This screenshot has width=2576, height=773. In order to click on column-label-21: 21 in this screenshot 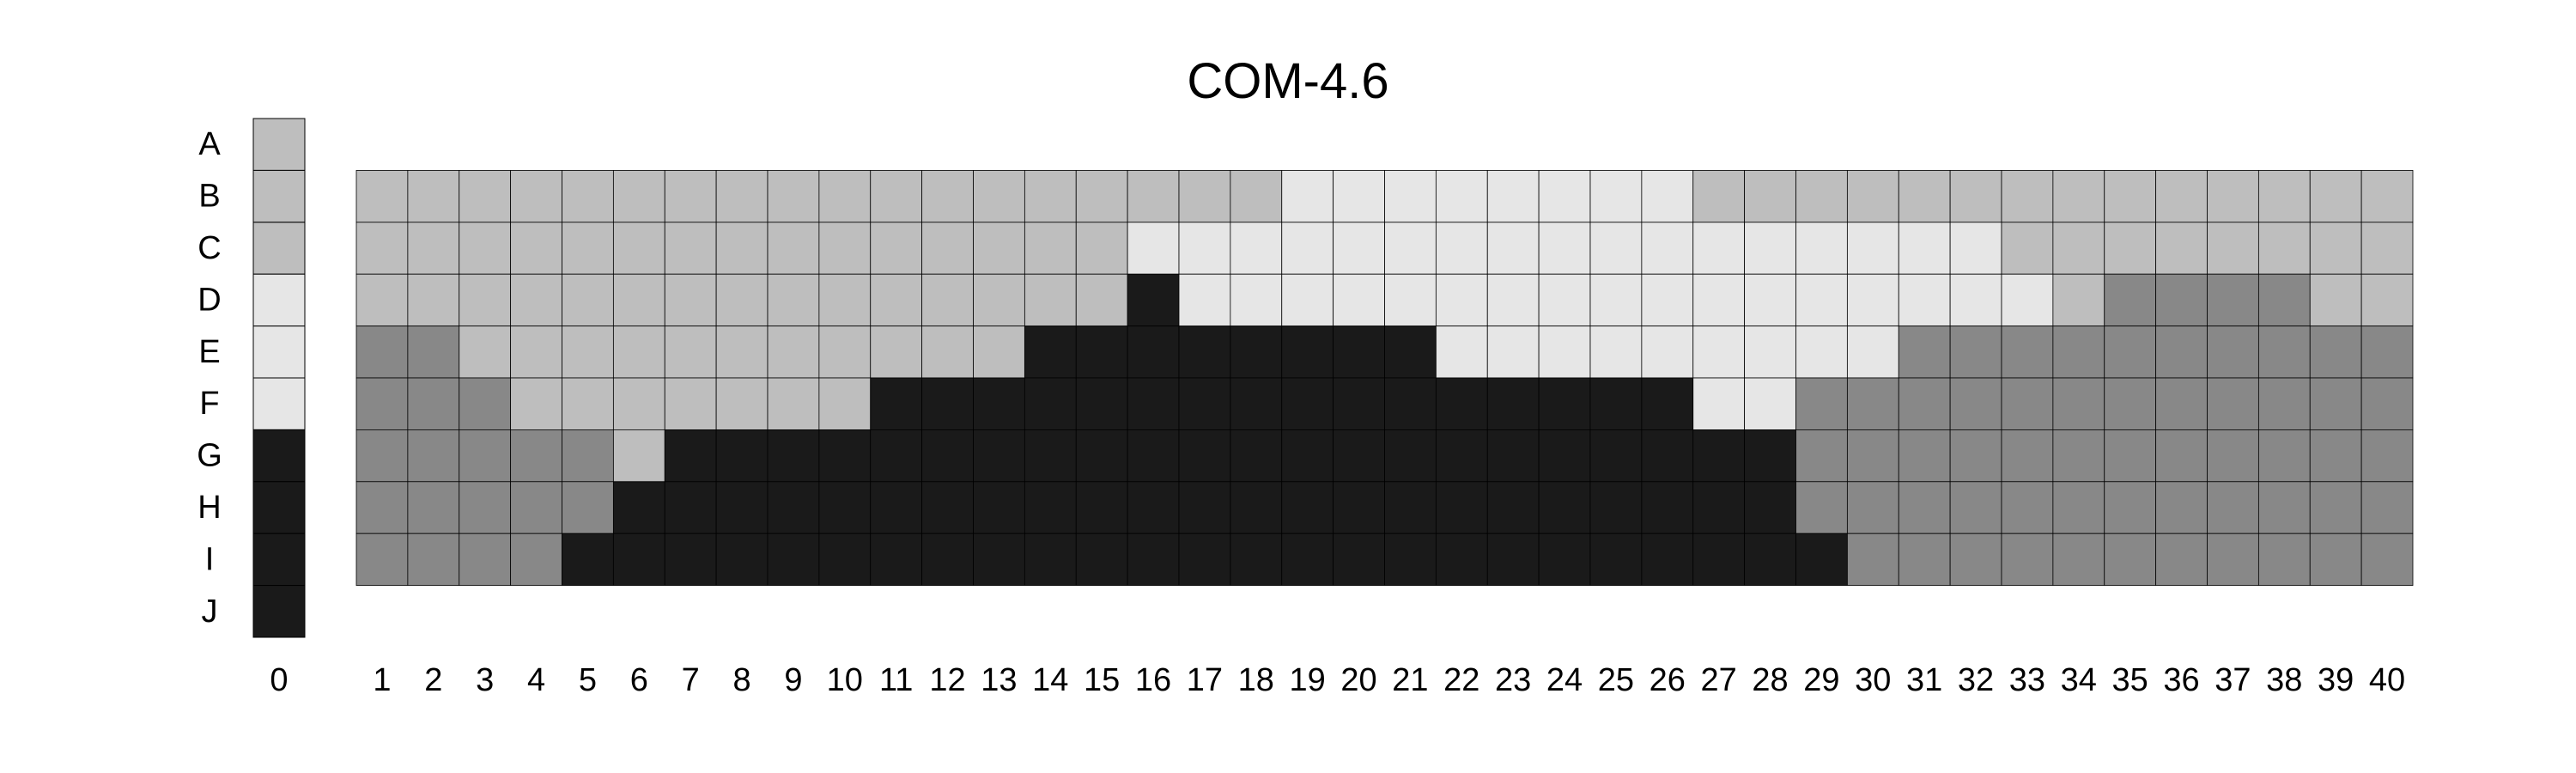, I will do `click(1410, 680)`.